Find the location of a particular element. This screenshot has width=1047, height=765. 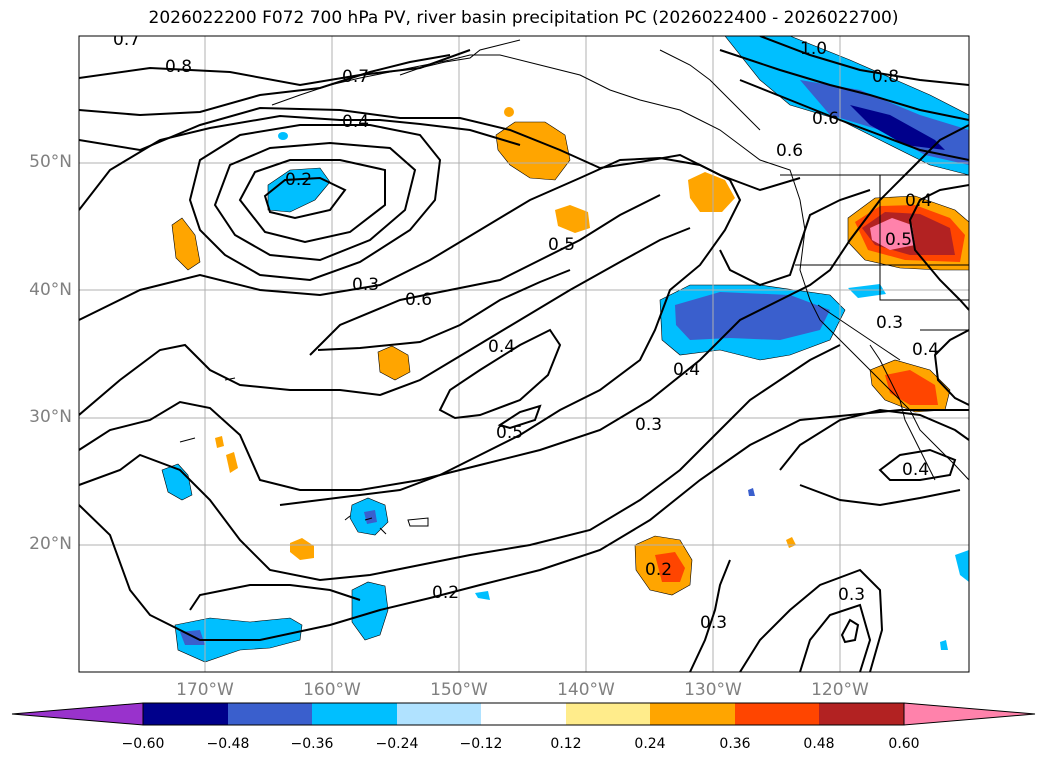

lon-label-140w: 140°W is located at coordinates (586, 690).